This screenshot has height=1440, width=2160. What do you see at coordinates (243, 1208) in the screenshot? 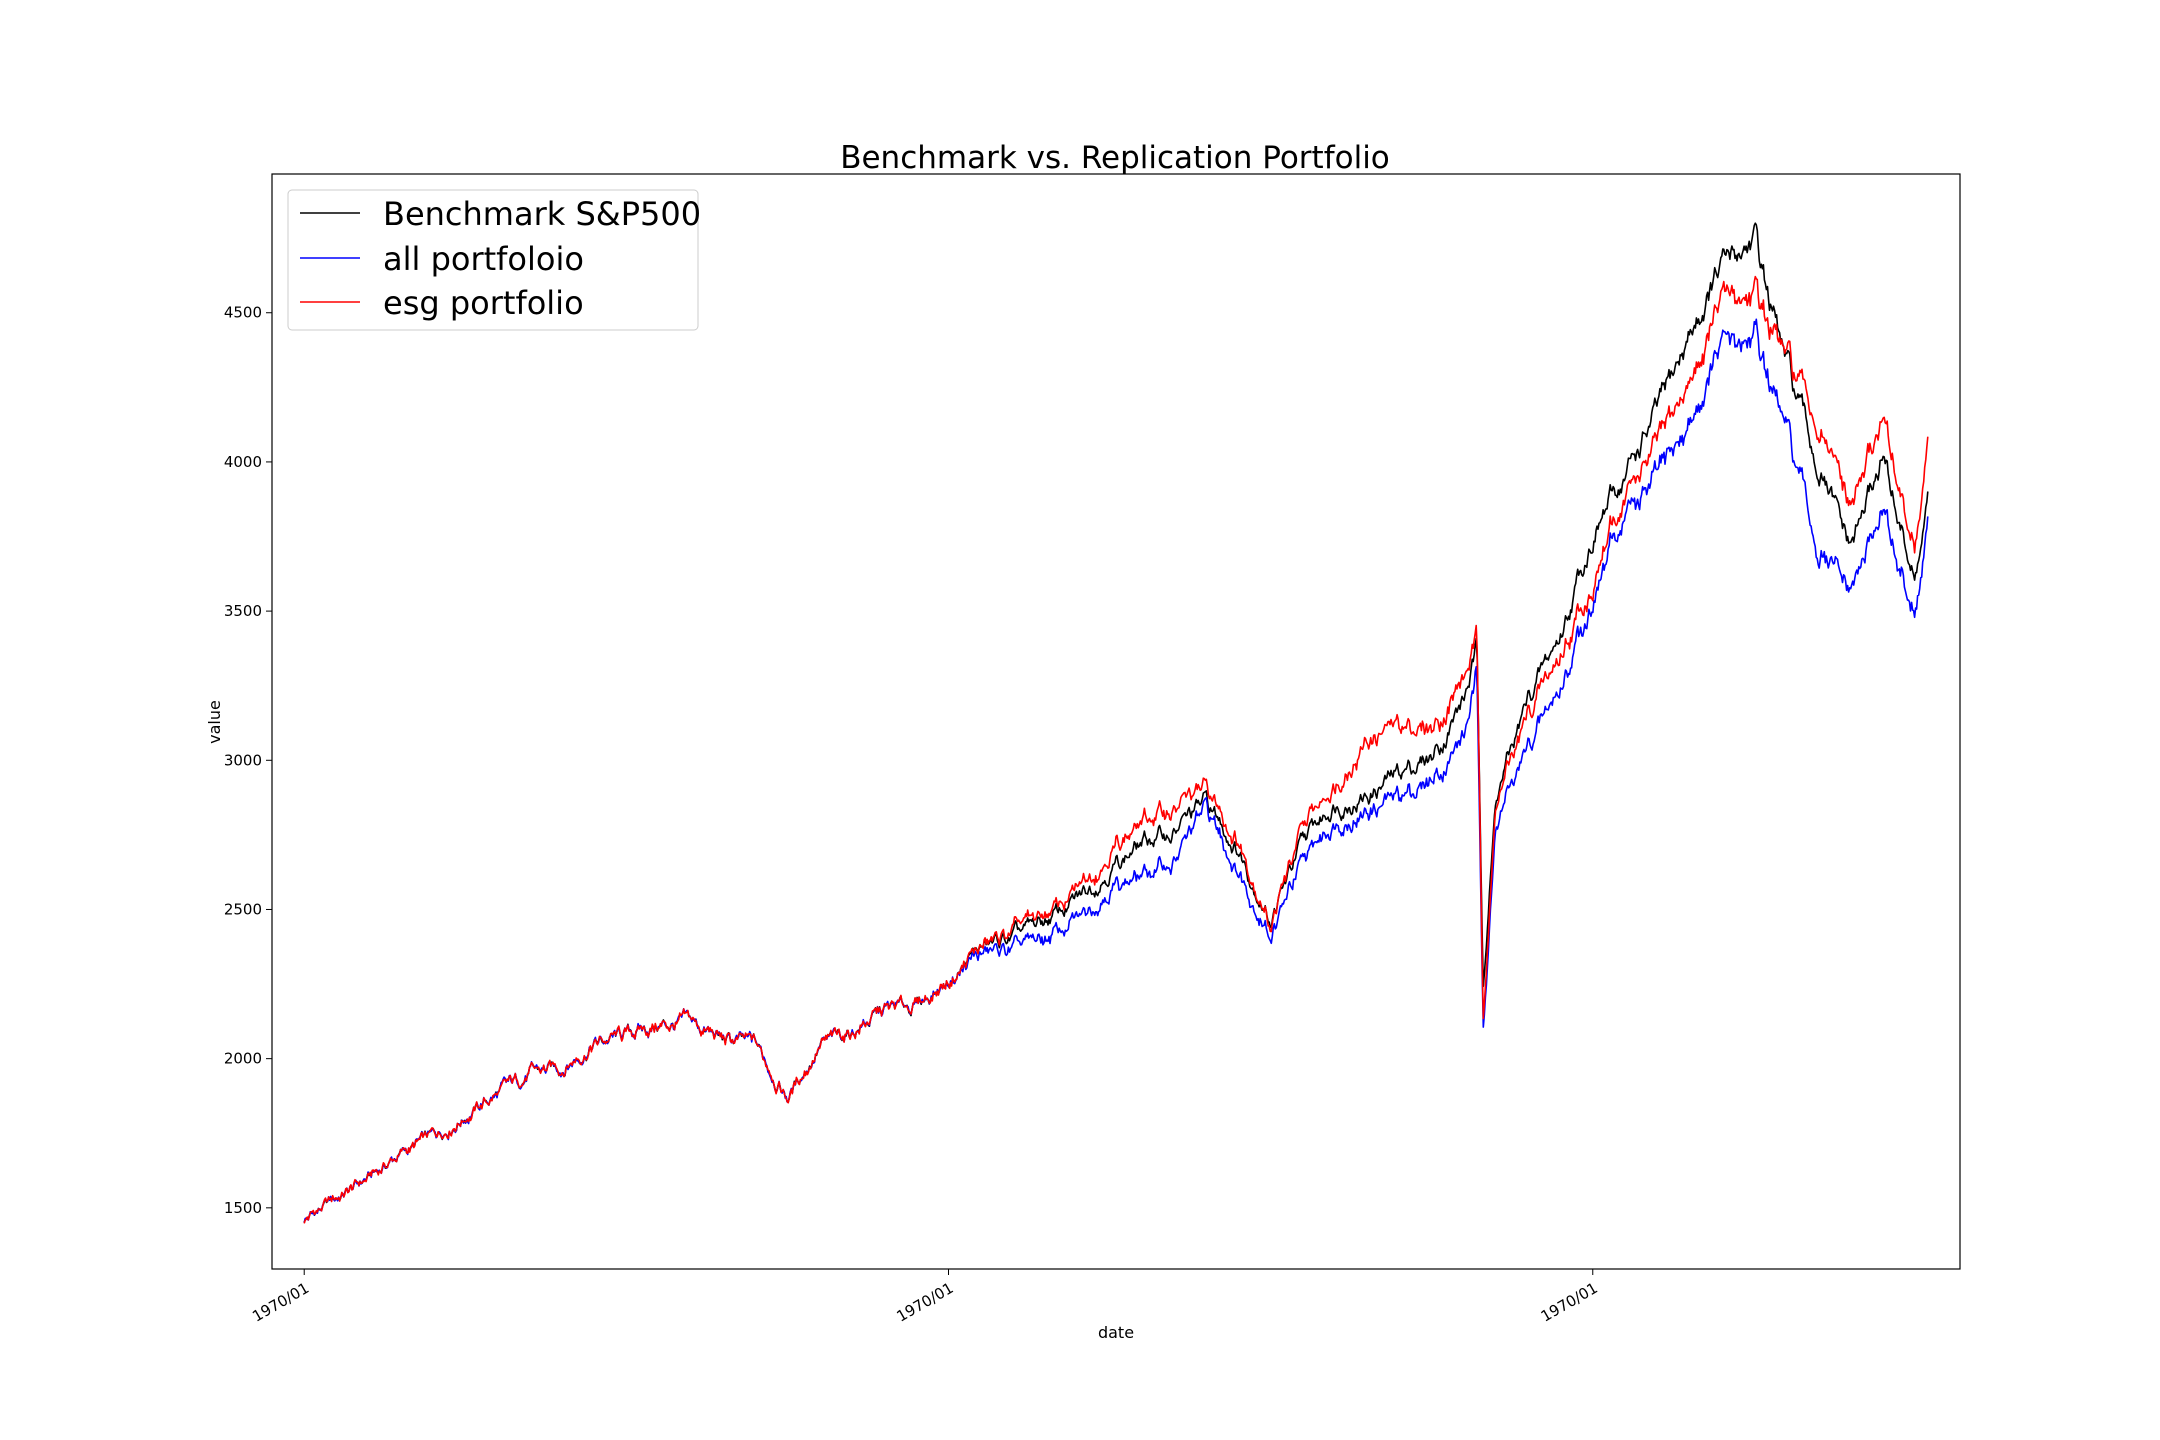
I see `y-tick-label: 1500` at bounding box center [243, 1208].